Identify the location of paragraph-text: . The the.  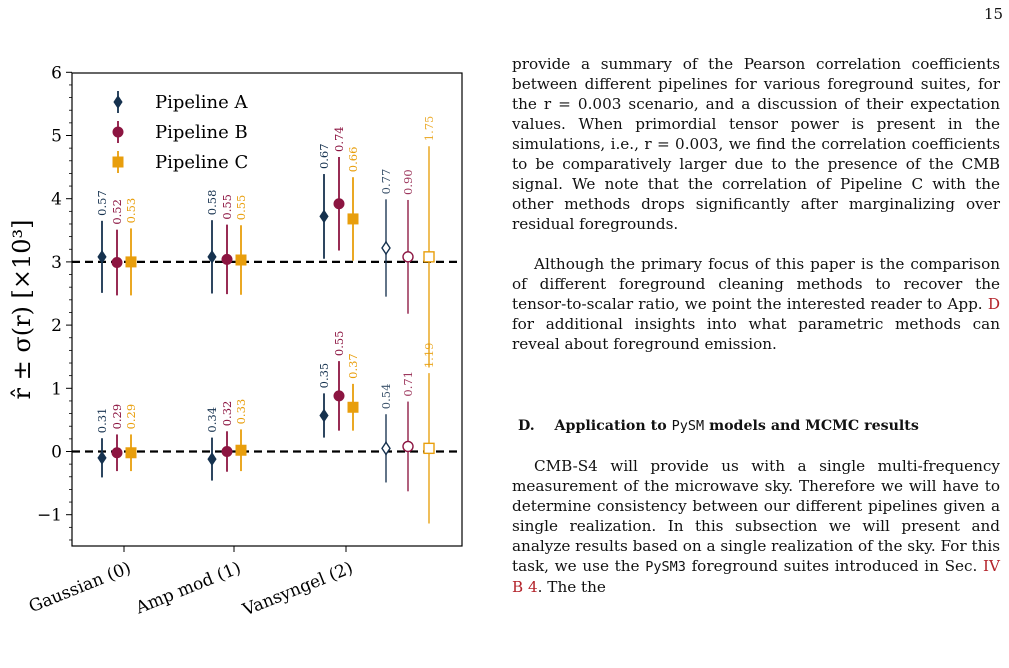
(571, 587).